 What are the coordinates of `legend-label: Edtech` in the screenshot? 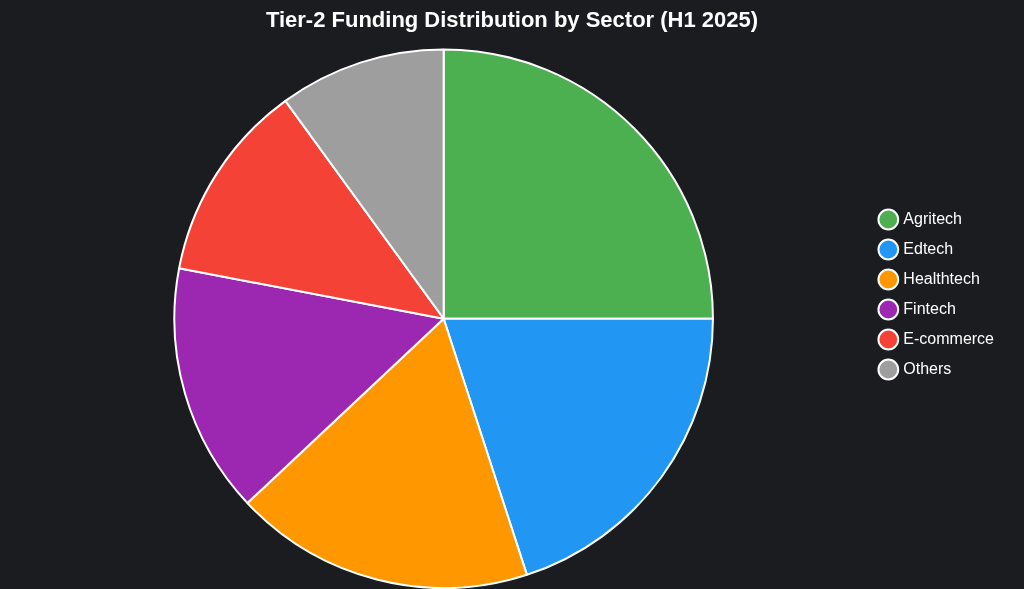 It's located at (928, 248).